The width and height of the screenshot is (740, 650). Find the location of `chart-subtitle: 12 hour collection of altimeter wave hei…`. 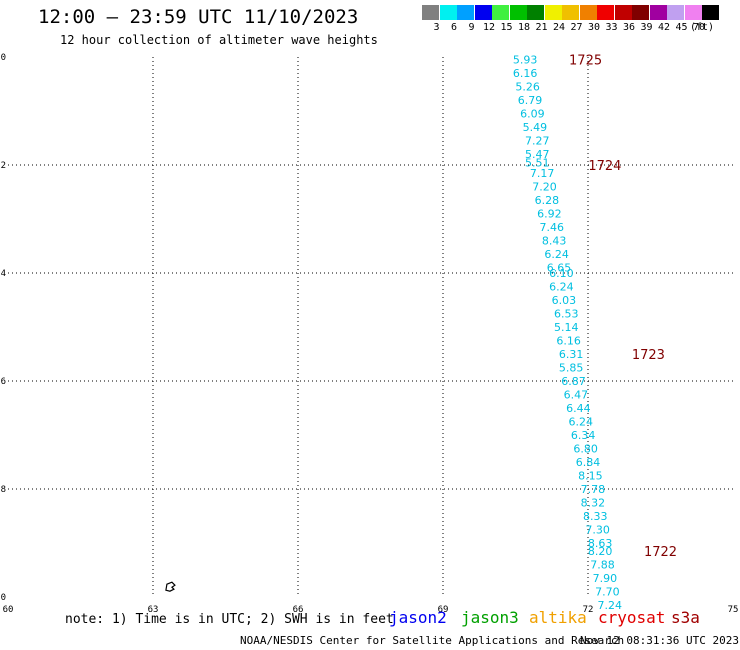

chart-subtitle: 12 hour collection of altimeter wave hei… is located at coordinates (219, 40).